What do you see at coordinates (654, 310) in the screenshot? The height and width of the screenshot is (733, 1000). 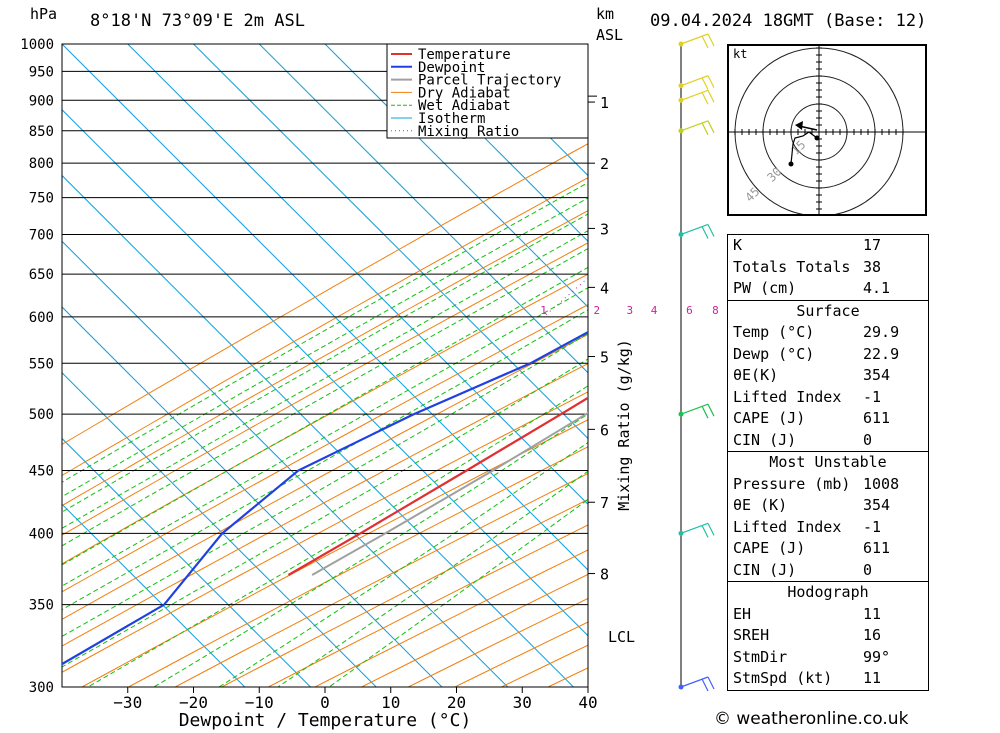 I see `mixing-ratio-label: 4` at bounding box center [654, 310].